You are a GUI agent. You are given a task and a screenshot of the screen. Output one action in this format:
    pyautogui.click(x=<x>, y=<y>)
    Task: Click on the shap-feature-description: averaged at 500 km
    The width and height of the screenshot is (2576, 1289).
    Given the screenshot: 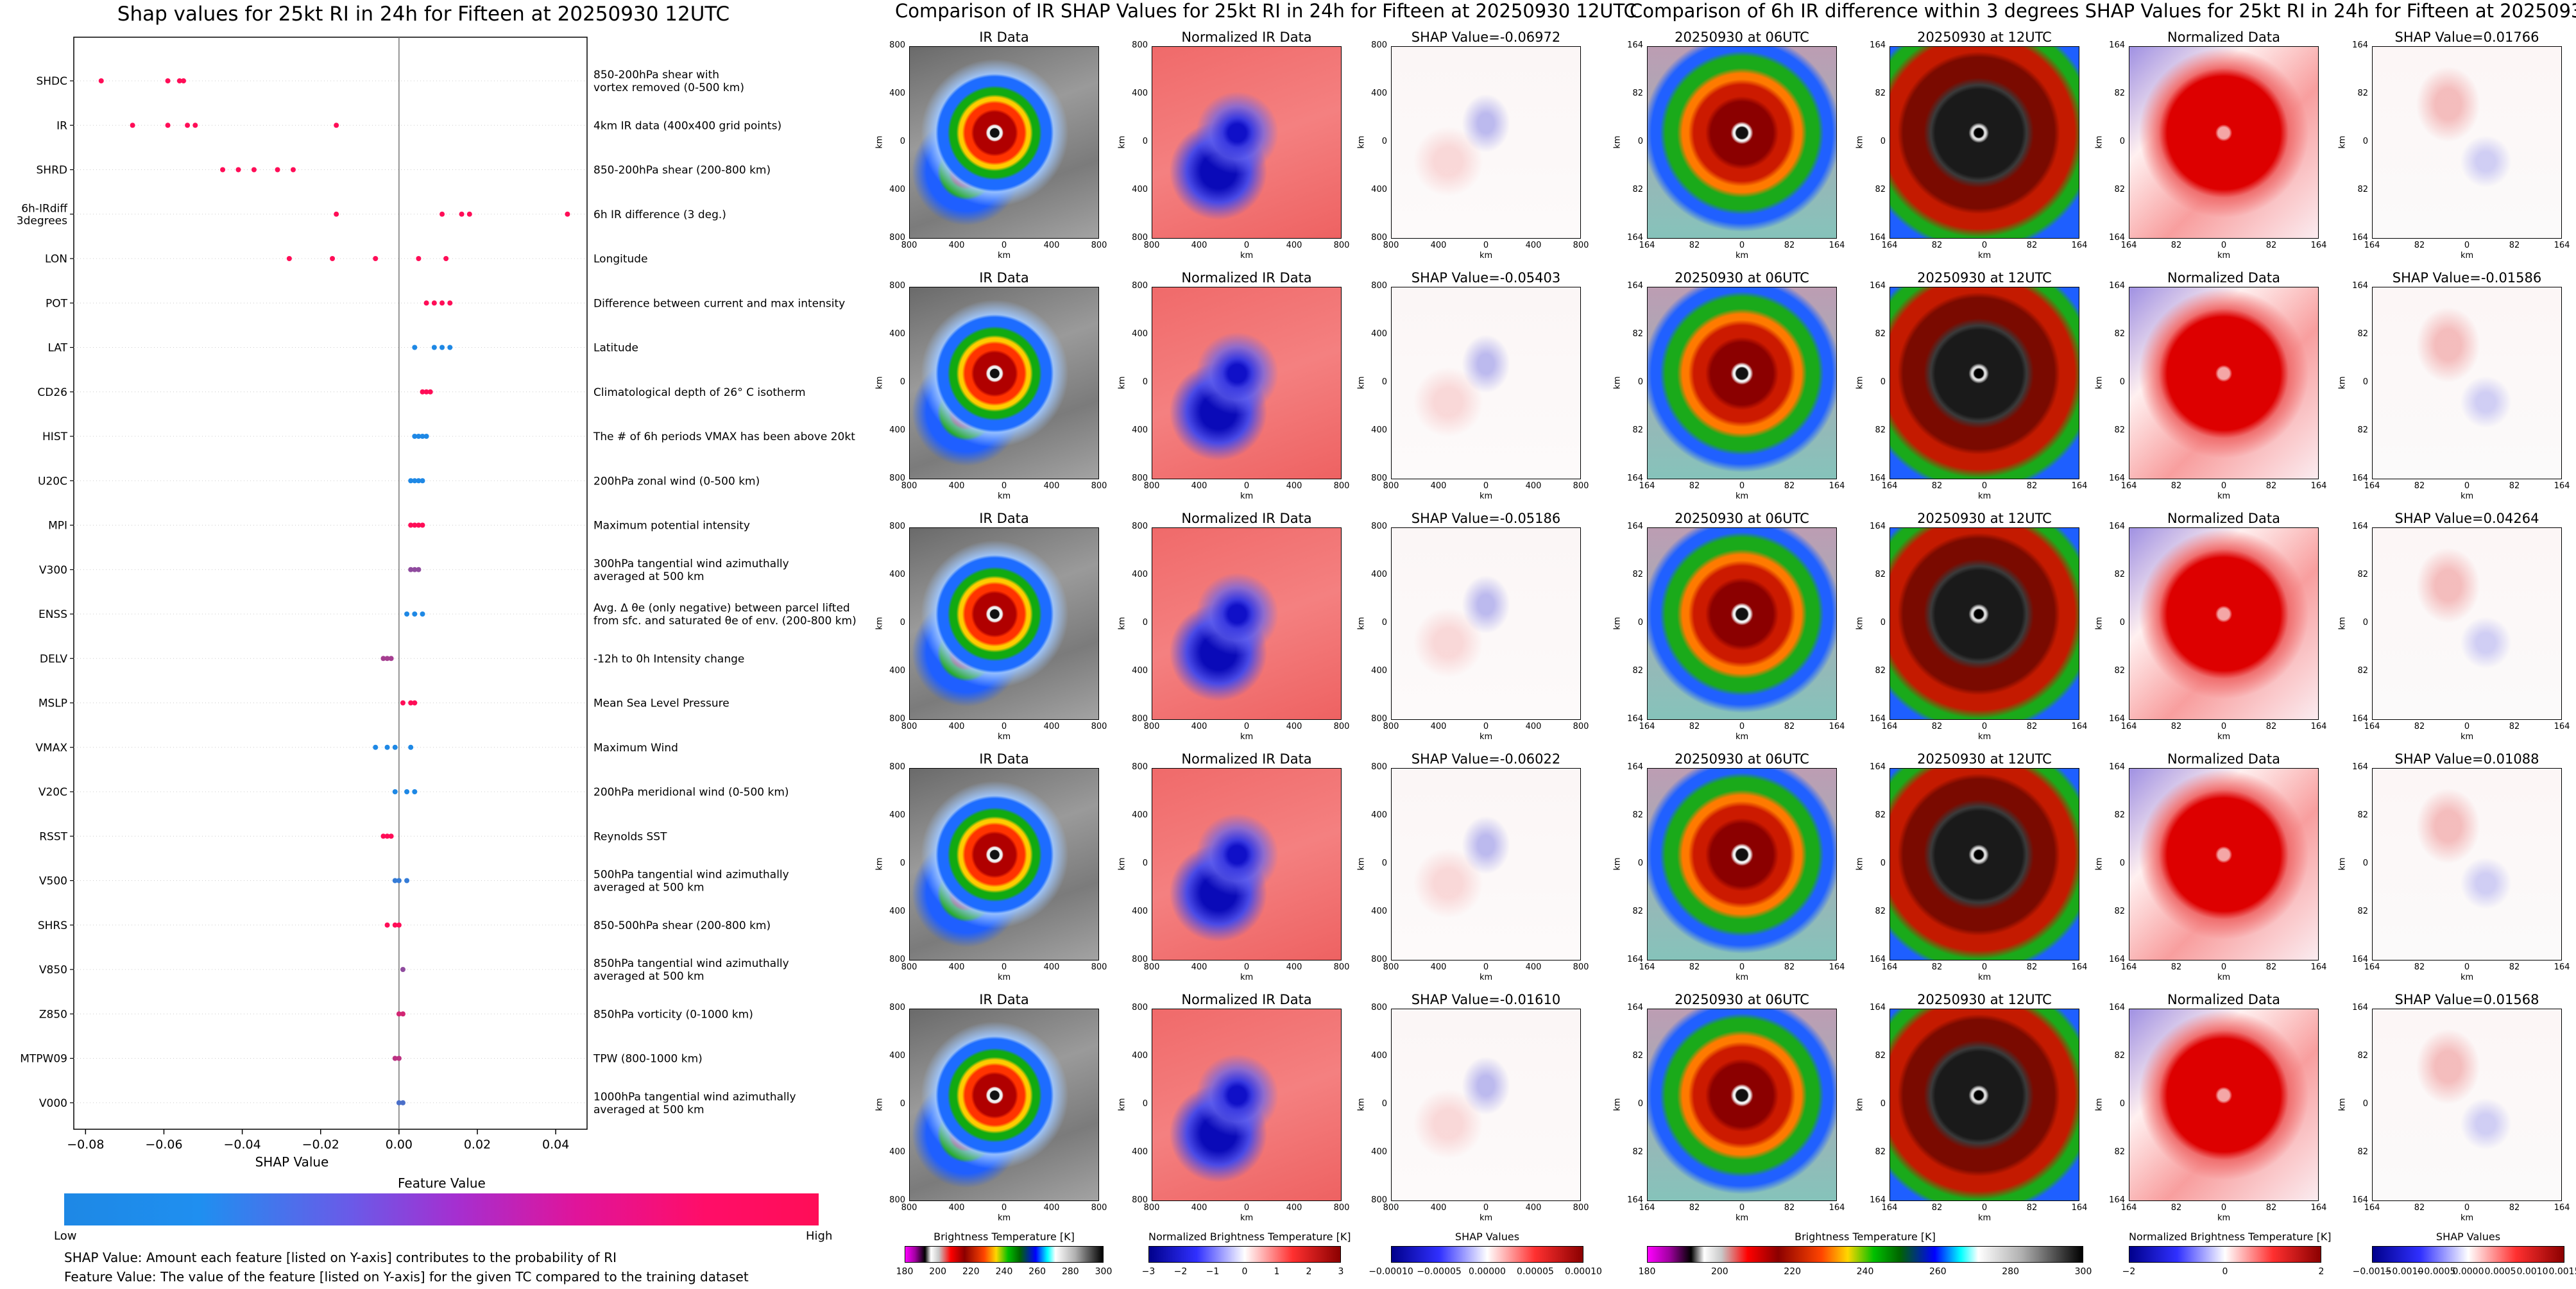 What is the action you would take?
    pyautogui.click(x=648, y=888)
    